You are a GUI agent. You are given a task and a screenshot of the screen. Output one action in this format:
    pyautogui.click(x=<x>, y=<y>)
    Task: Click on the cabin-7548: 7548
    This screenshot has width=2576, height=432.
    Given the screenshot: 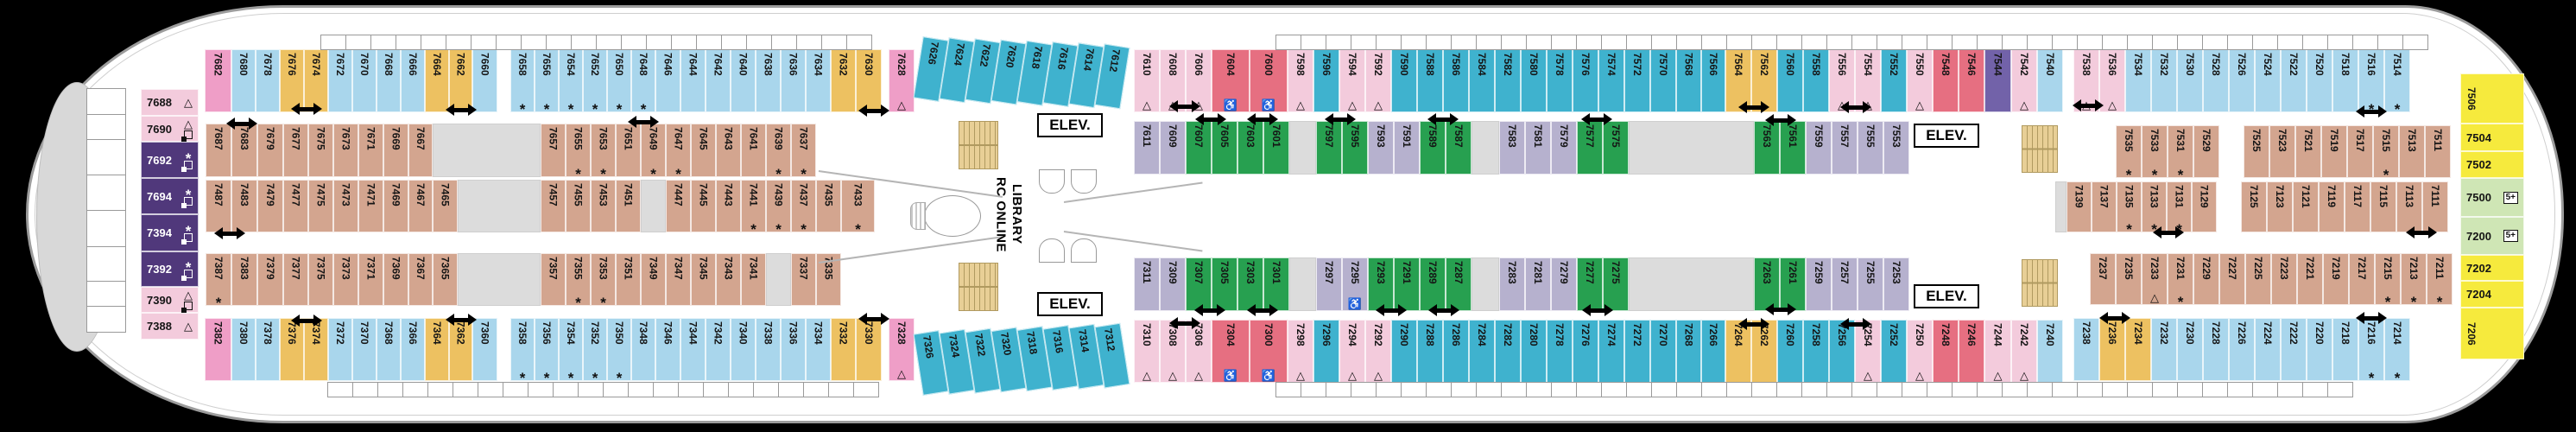 What is the action you would take?
    pyautogui.click(x=1946, y=80)
    